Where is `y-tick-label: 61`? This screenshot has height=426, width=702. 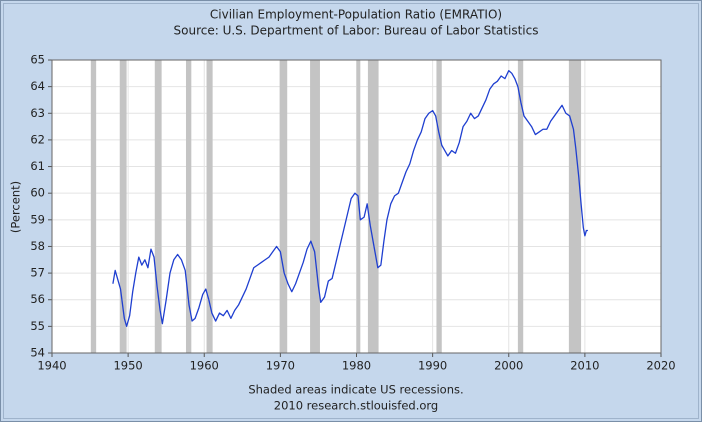 y-tick-label: 61 is located at coordinates (37, 166).